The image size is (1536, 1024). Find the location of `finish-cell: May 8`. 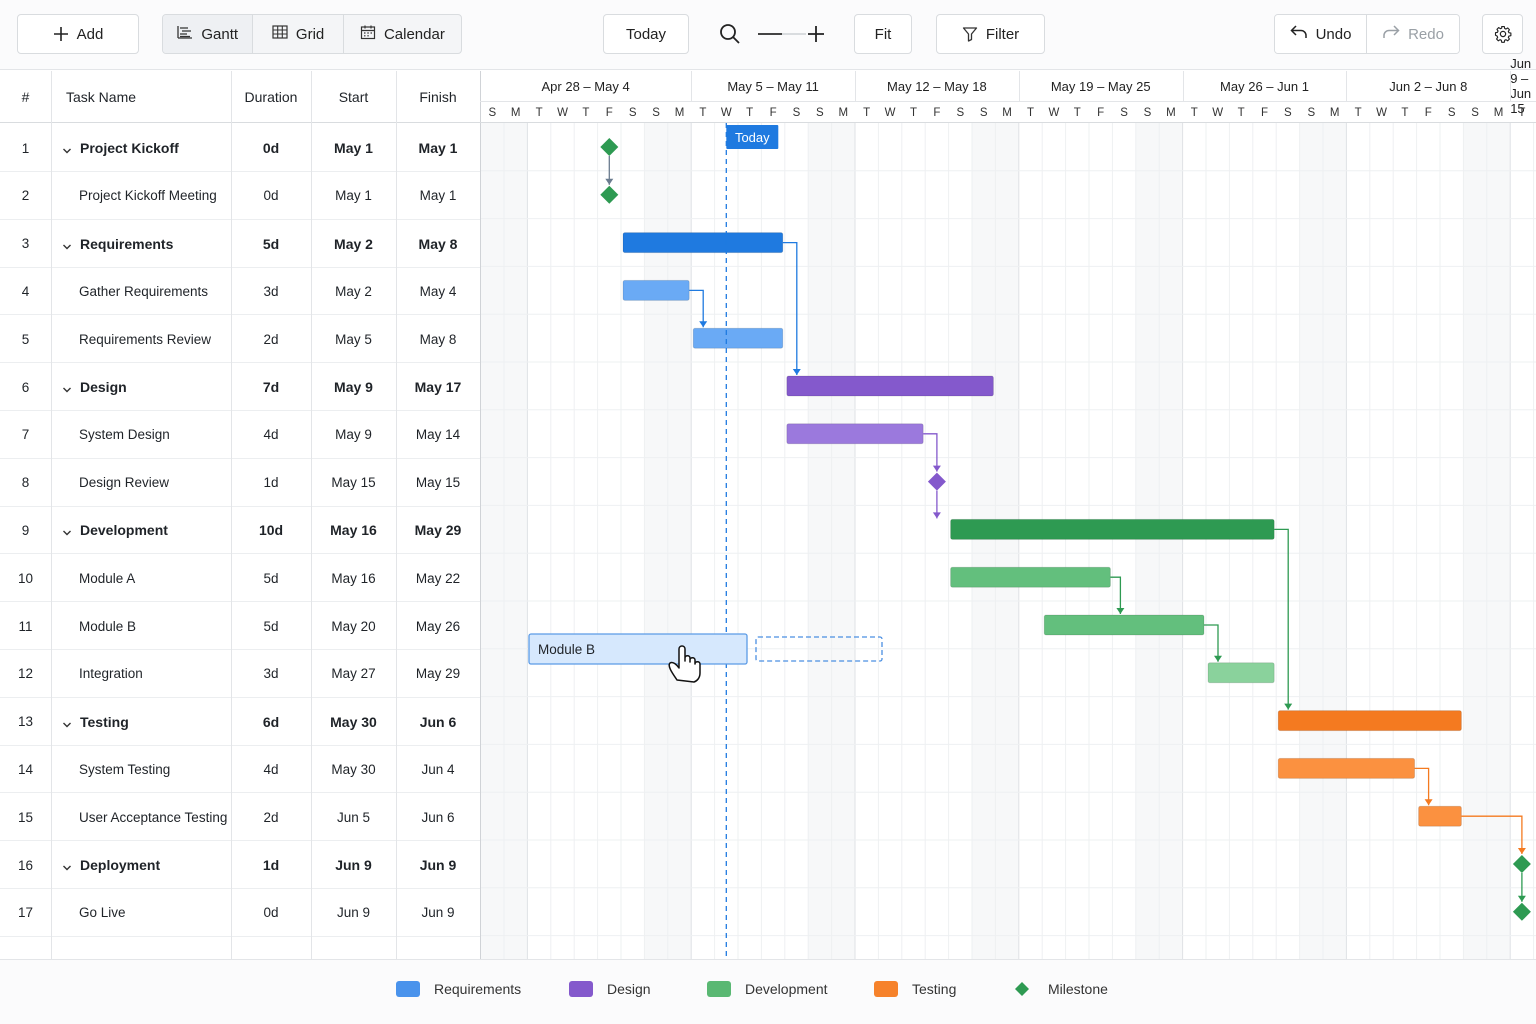

finish-cell: May 8 is located at coordinates (438, 339).